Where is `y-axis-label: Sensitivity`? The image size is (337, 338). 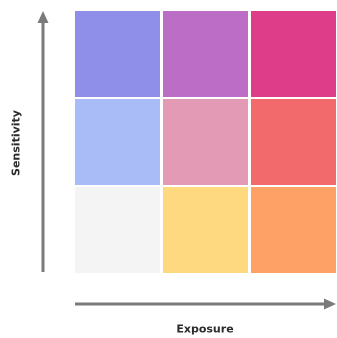
y-axis-label: Sensitivity is located at coordinates (16, 143).